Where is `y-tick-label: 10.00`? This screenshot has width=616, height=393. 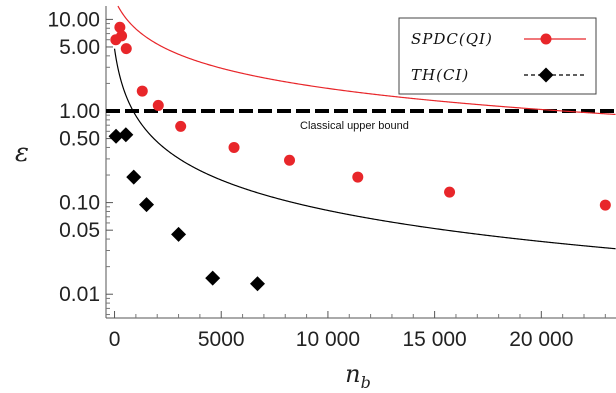 y-tick-label: 10.00 is located at coordinates (73, 19).